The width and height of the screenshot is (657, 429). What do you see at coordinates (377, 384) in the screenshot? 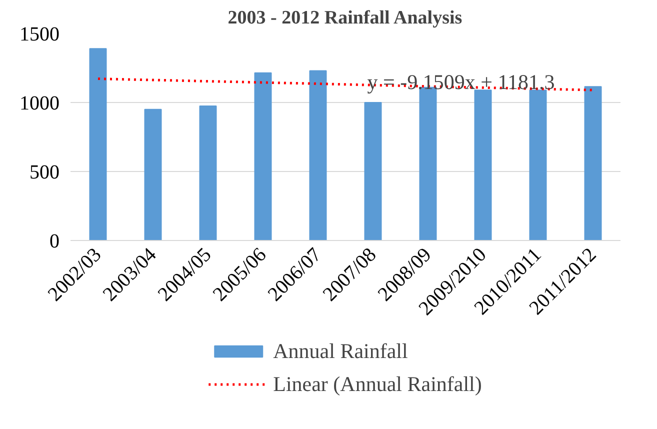
I see `legend-label: Linear (Annual Rainfall)` at bounding box center [377, 384].